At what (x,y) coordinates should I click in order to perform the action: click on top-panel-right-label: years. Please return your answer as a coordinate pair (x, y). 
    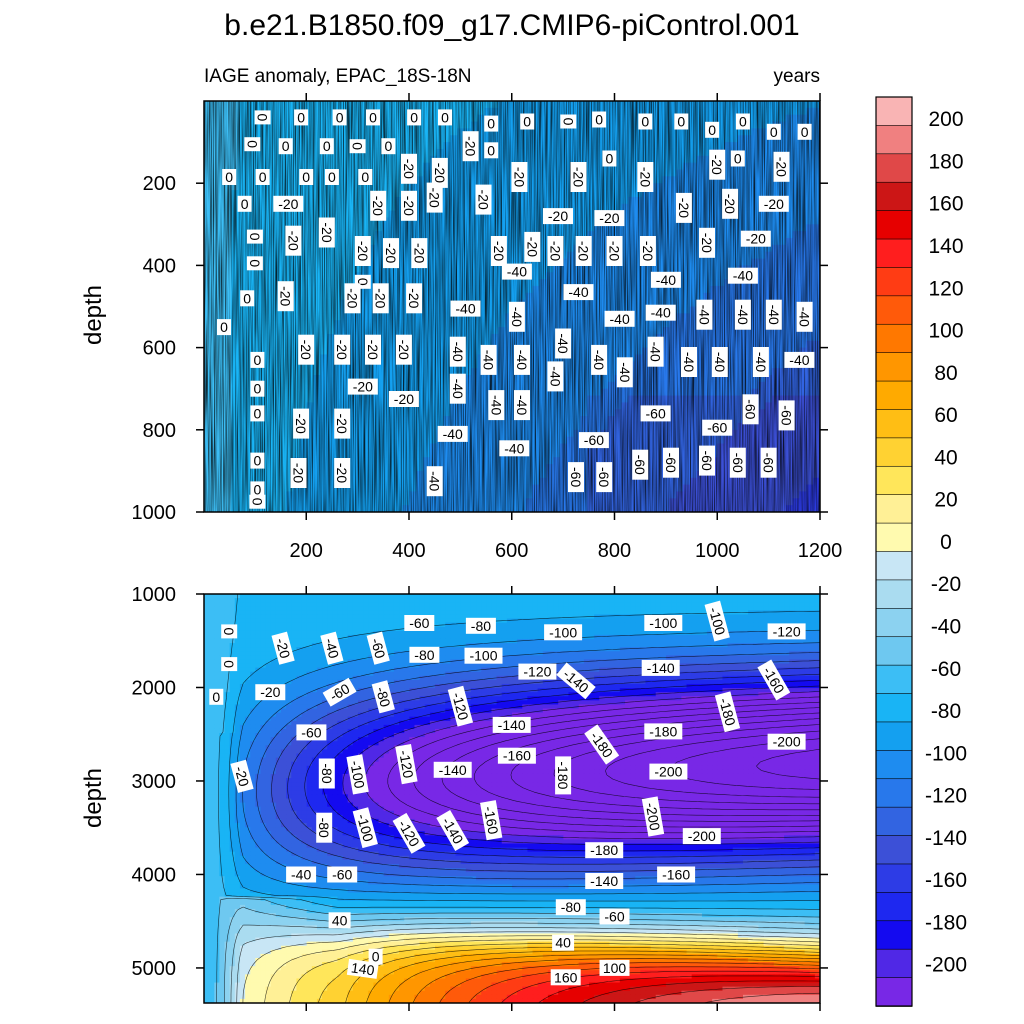
    Looking at the image, I should click on (797, 76).